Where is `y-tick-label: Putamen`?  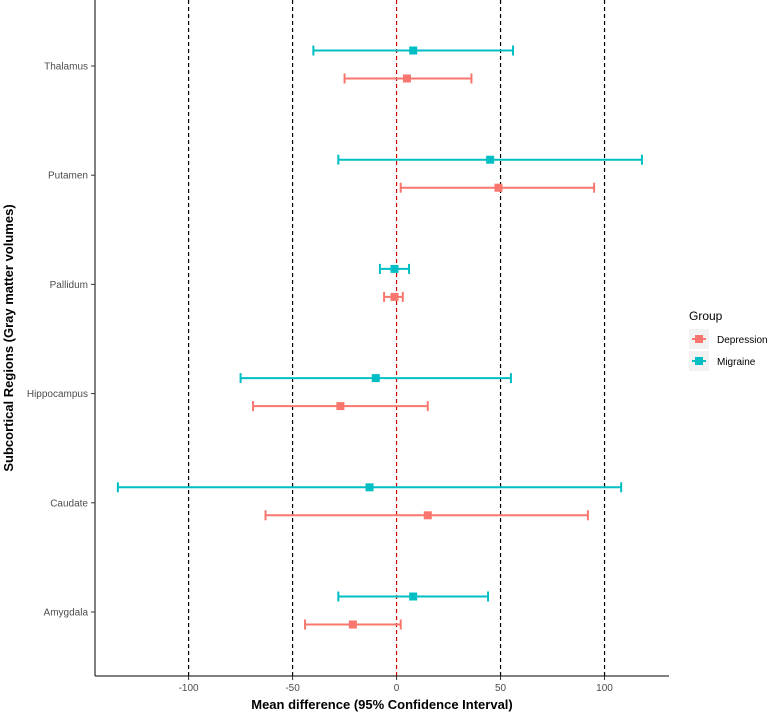
y-tick-label: Putamen is located at coordinates (68, 176).